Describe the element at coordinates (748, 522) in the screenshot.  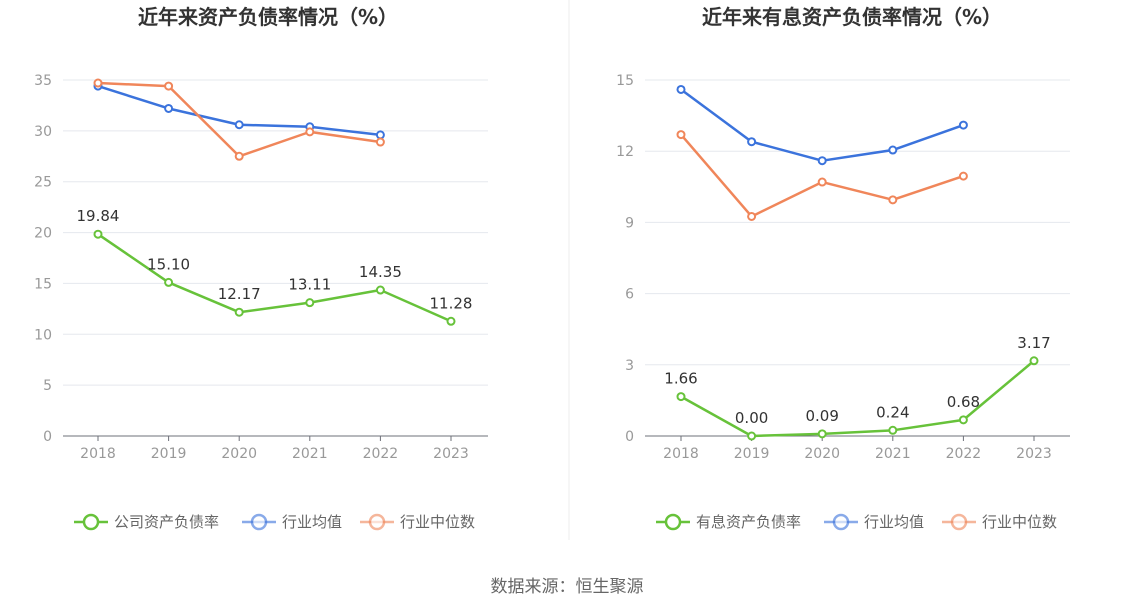
I see `legend-label: 有息资产负债率` at that location.